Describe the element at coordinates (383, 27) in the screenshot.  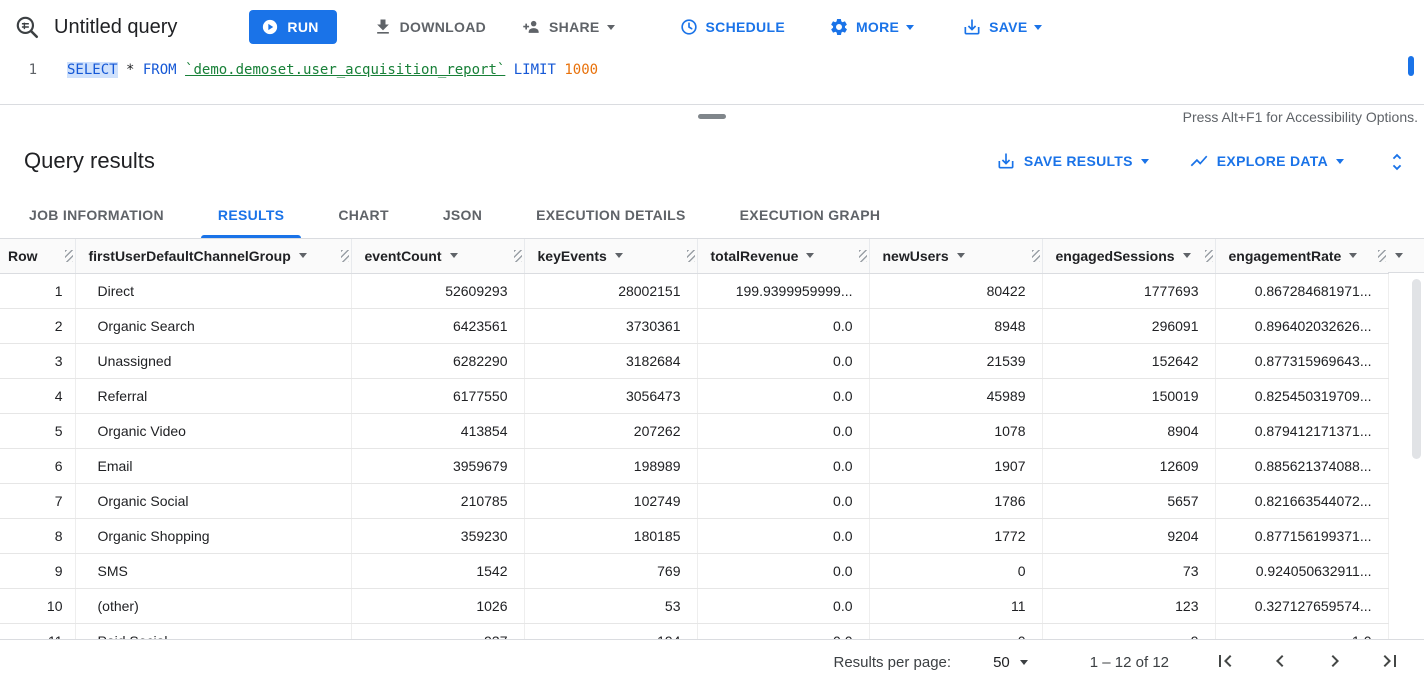
I see `download-icon` at that location.